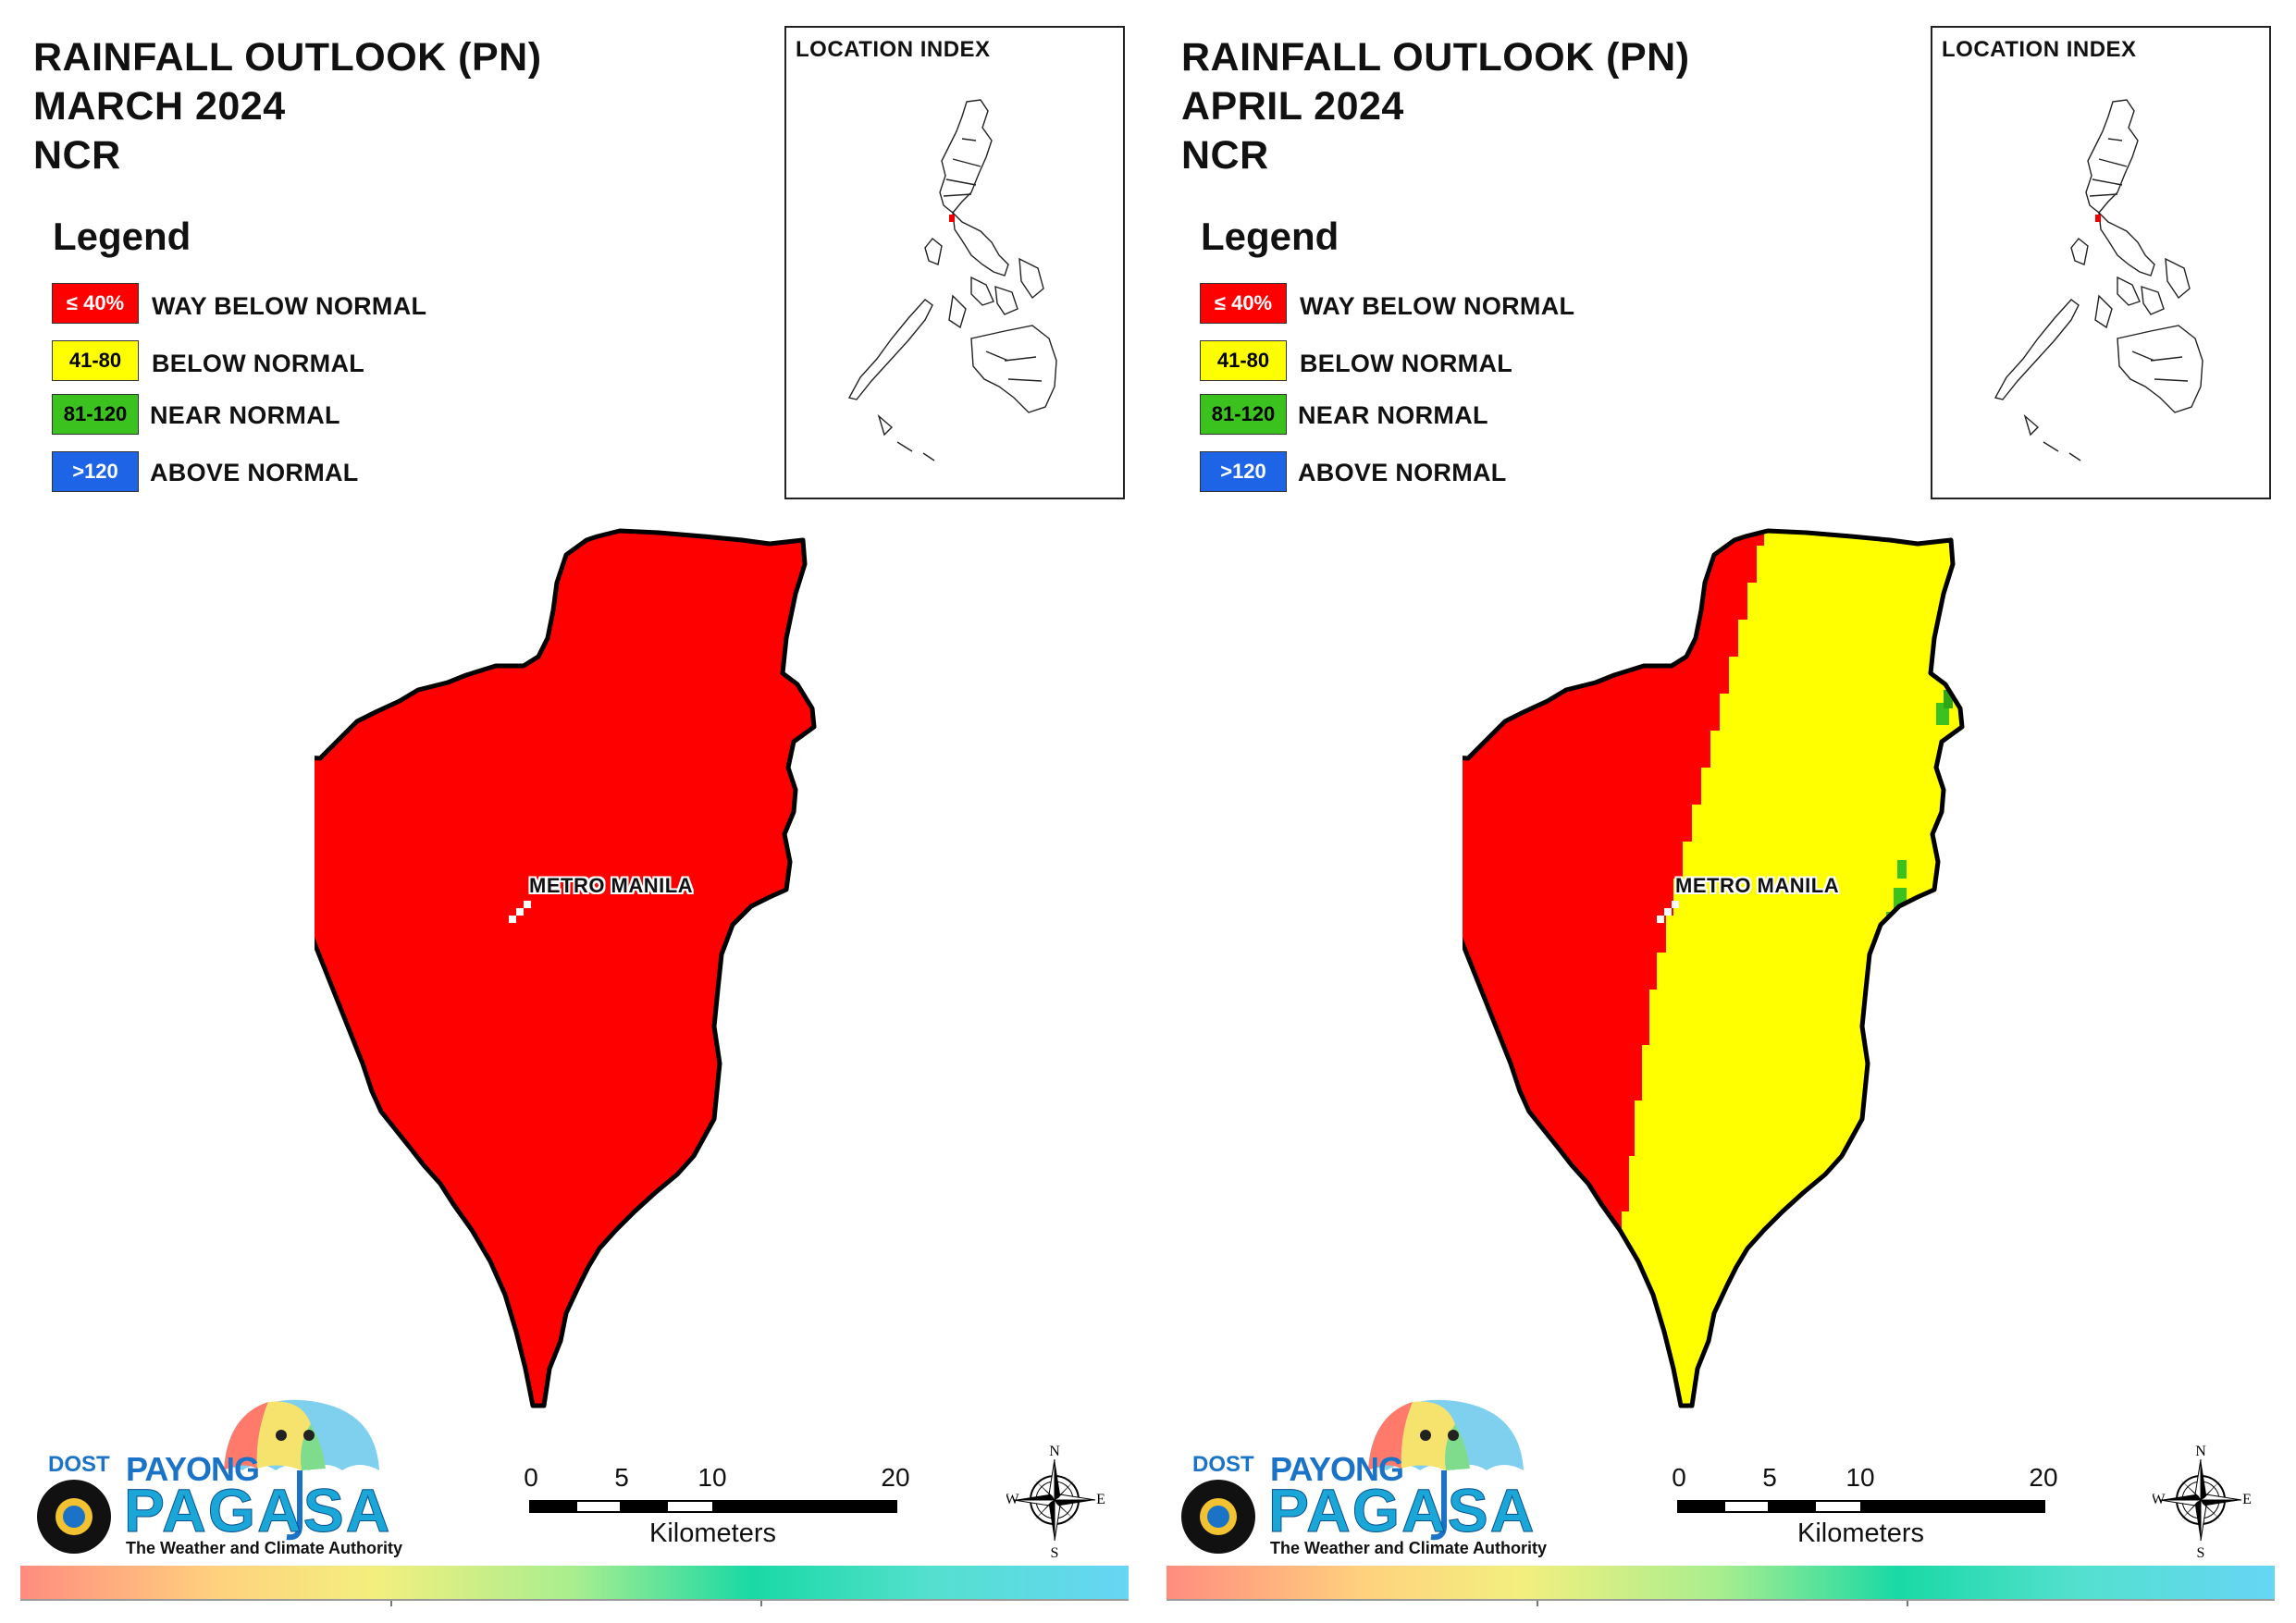 This screenshot has width=2296, height=1623. I want to click on title-month: MARCH 2024, so click(159, 106).